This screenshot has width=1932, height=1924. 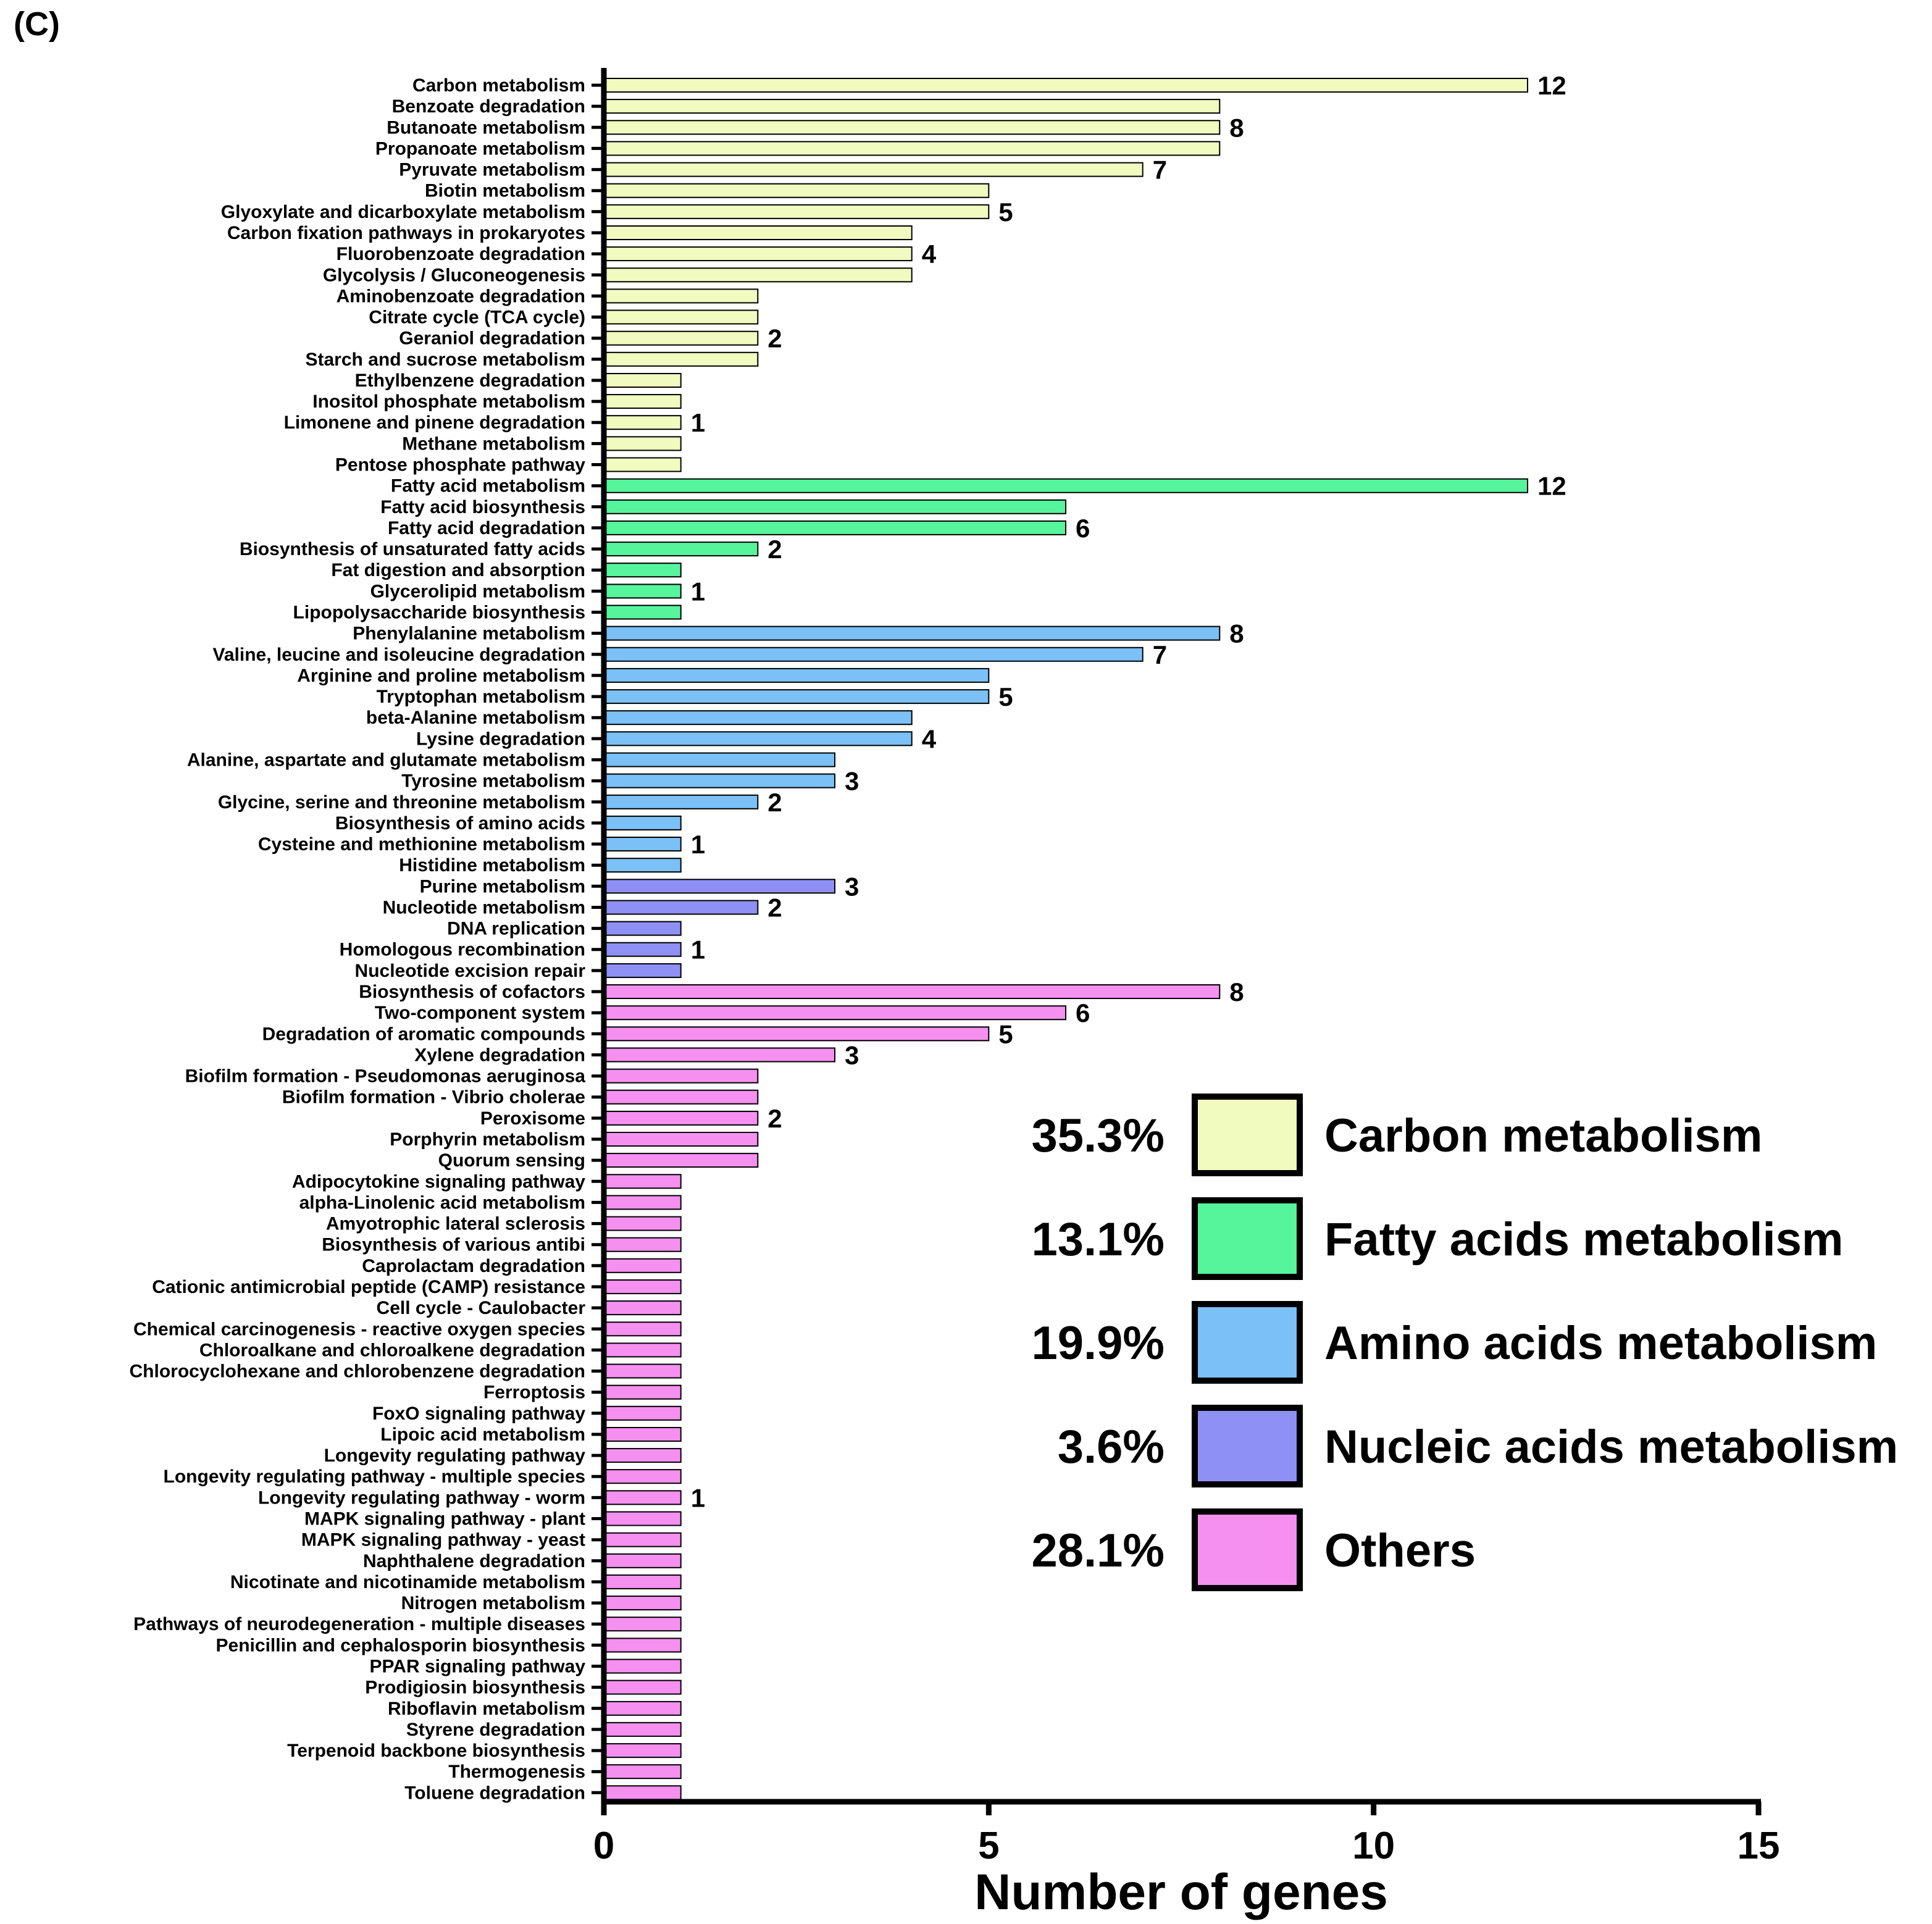 I want to click on legend-percent: 3.6%, so click(x=1112, y=1447).